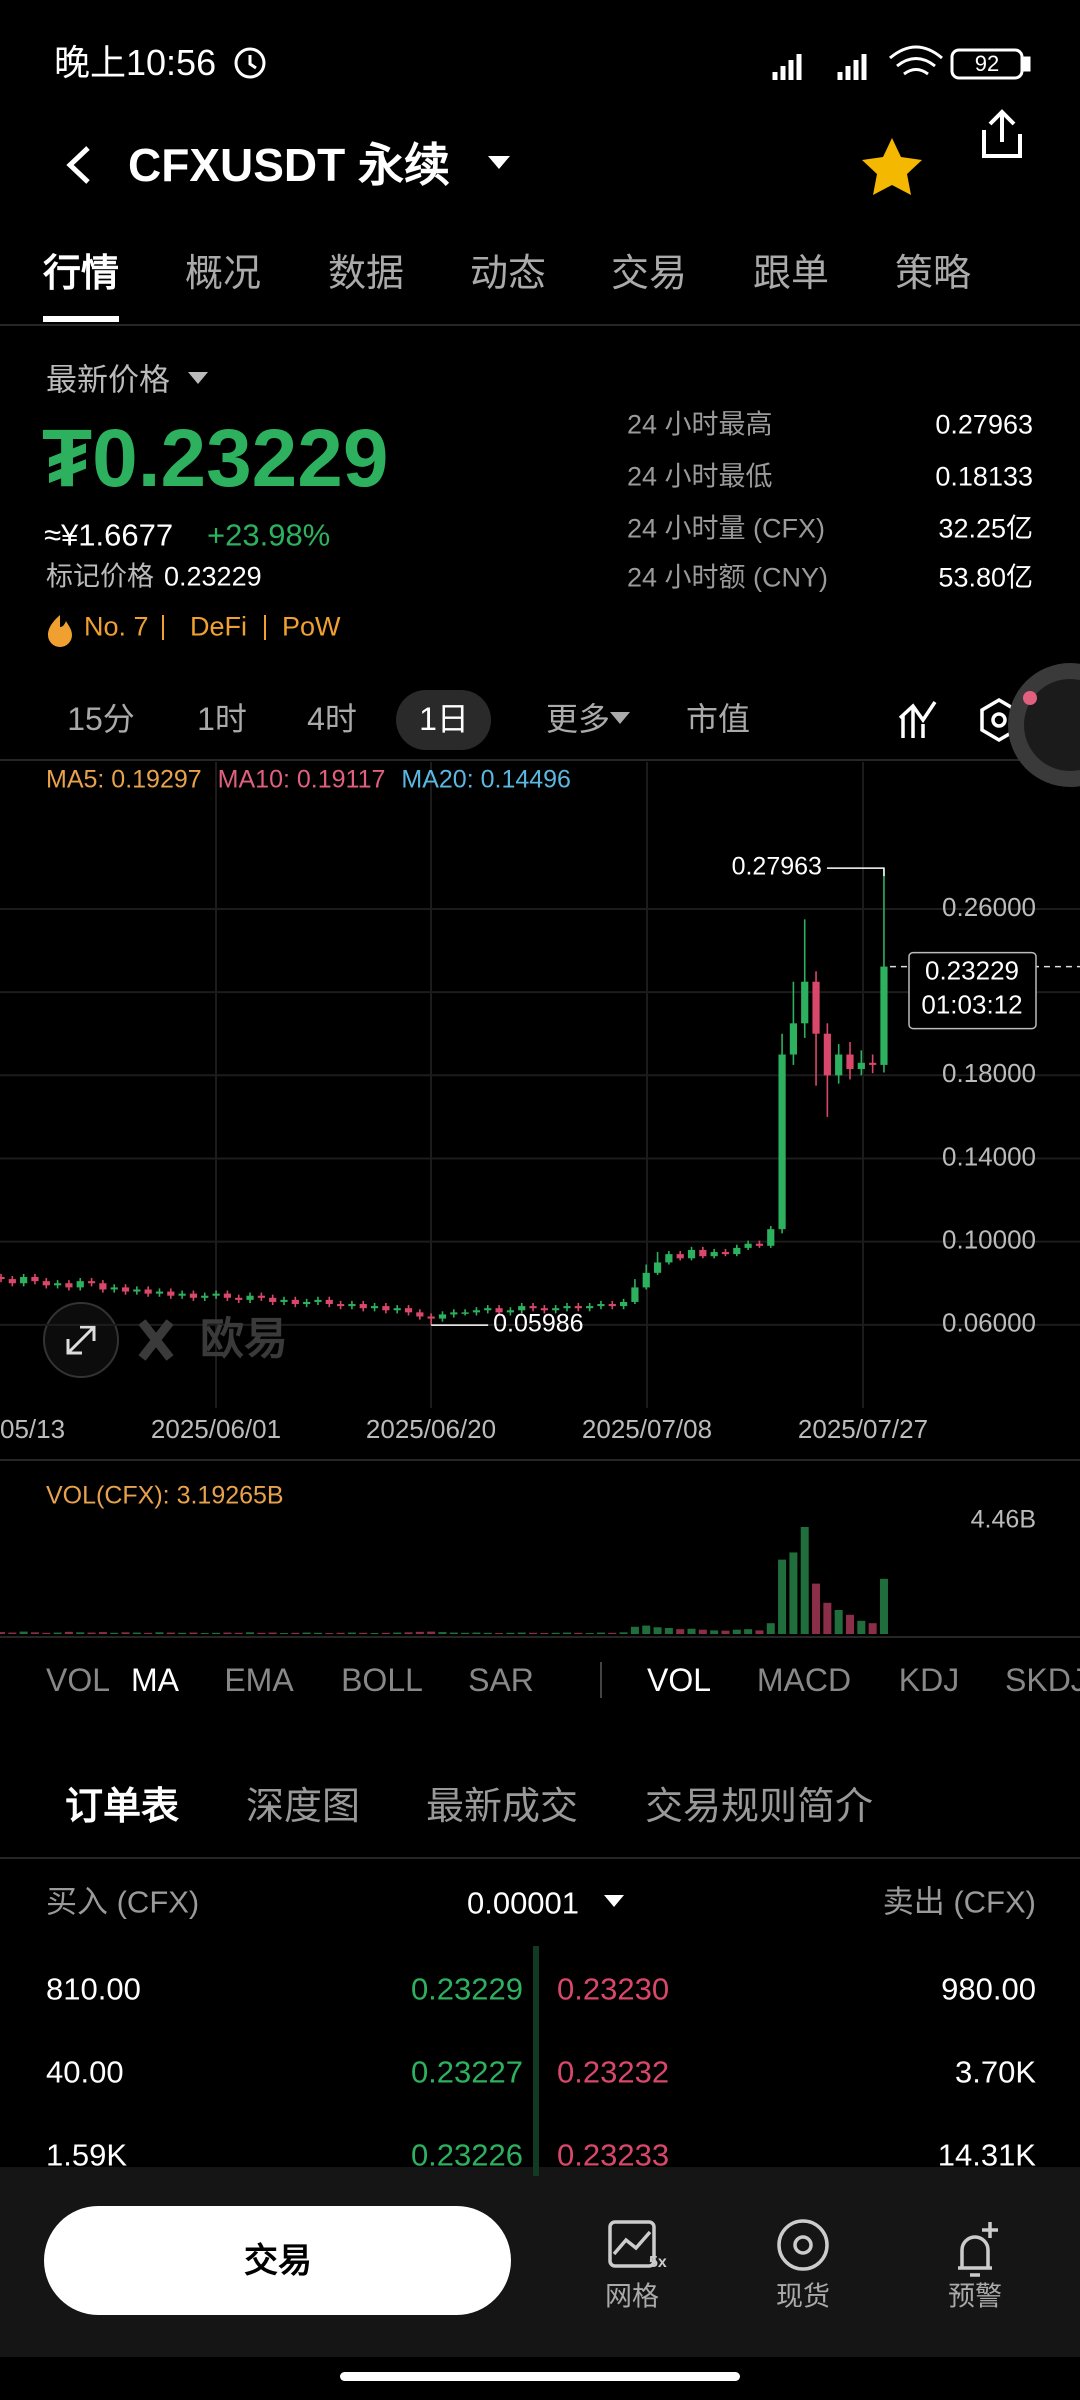 This screenshot has width=1080, height=2400. I want to click on trade-button, so click(277, 2260).